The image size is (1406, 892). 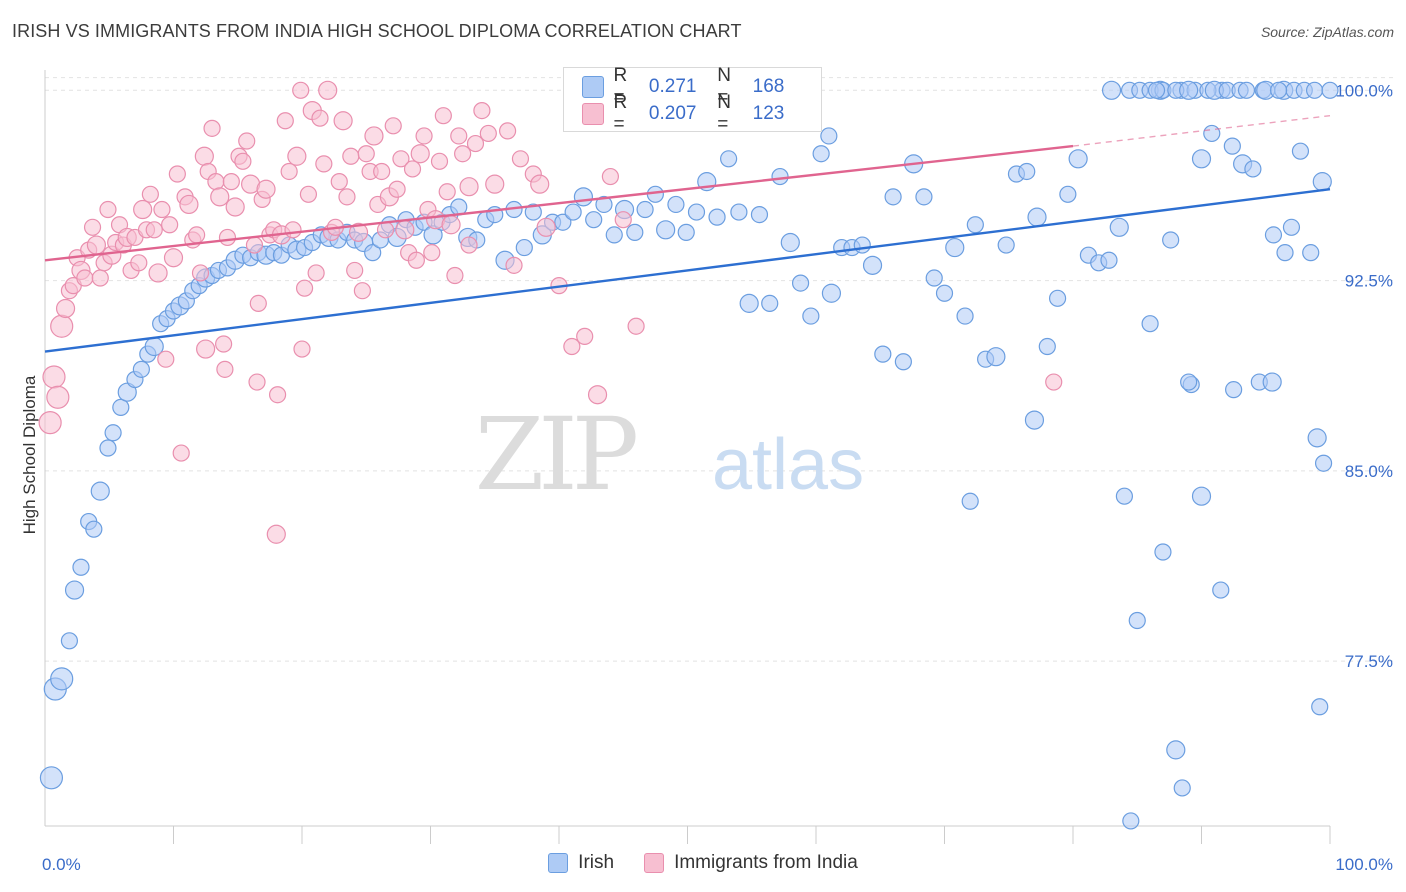 What do you see at coordinates (768, 86) in the screenshot?
I see `irish-n-value: 168` at bounding box center [768, 86].